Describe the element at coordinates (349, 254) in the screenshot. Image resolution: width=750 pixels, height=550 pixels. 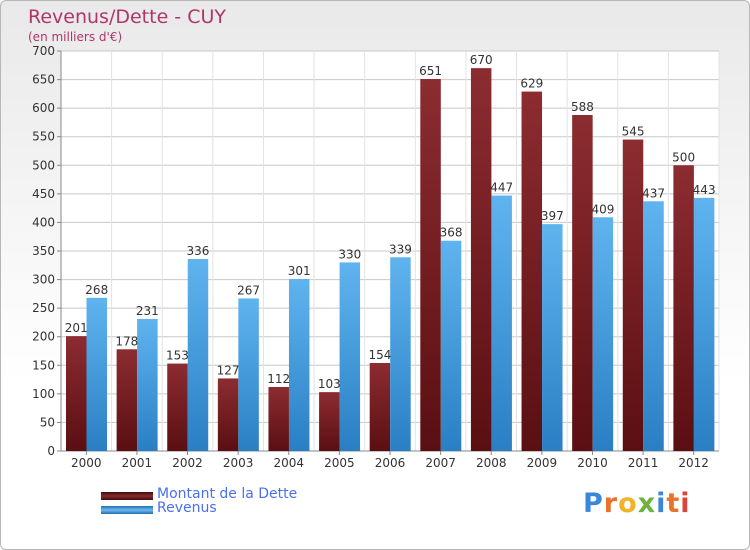
I see `data-label-revenue: 330` at that location.